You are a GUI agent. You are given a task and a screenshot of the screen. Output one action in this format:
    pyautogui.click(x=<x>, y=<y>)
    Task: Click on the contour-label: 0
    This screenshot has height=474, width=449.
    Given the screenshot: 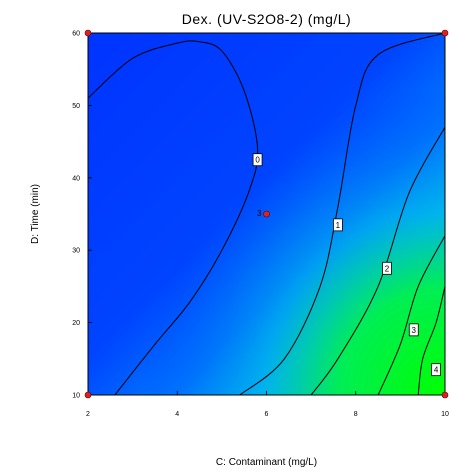 What is the action you would take?
    pyautogui.click(x=257, y=160)
    